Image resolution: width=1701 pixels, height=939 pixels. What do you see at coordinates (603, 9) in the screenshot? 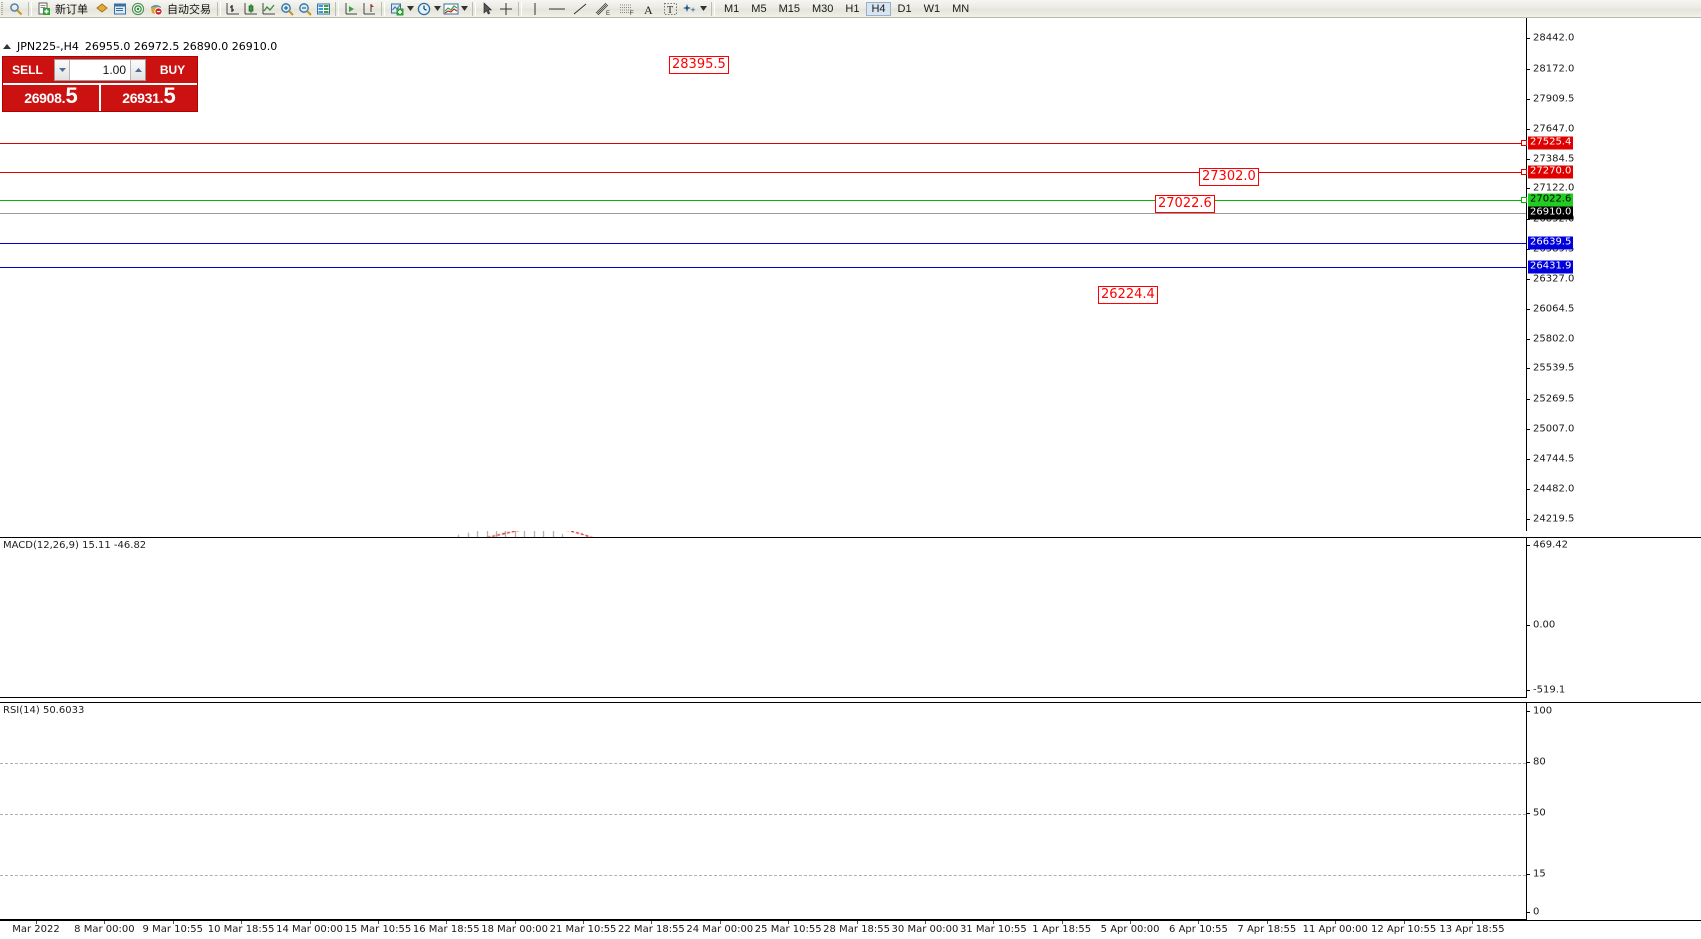
I see `channel-e-icon: E` at bounding box center [603, 9].